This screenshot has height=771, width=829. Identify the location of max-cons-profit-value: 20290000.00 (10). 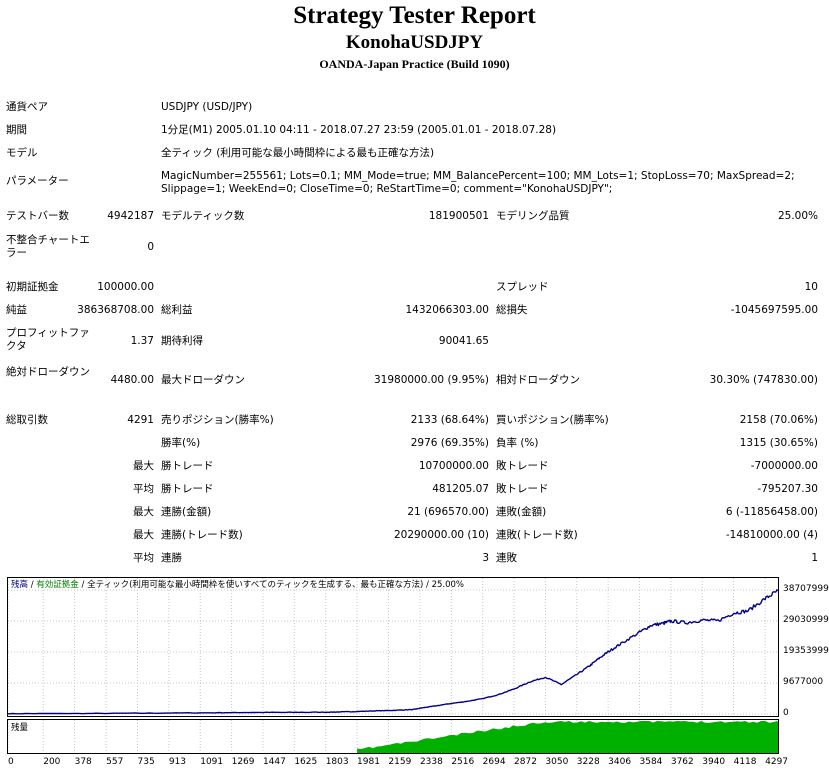
(441, 535).